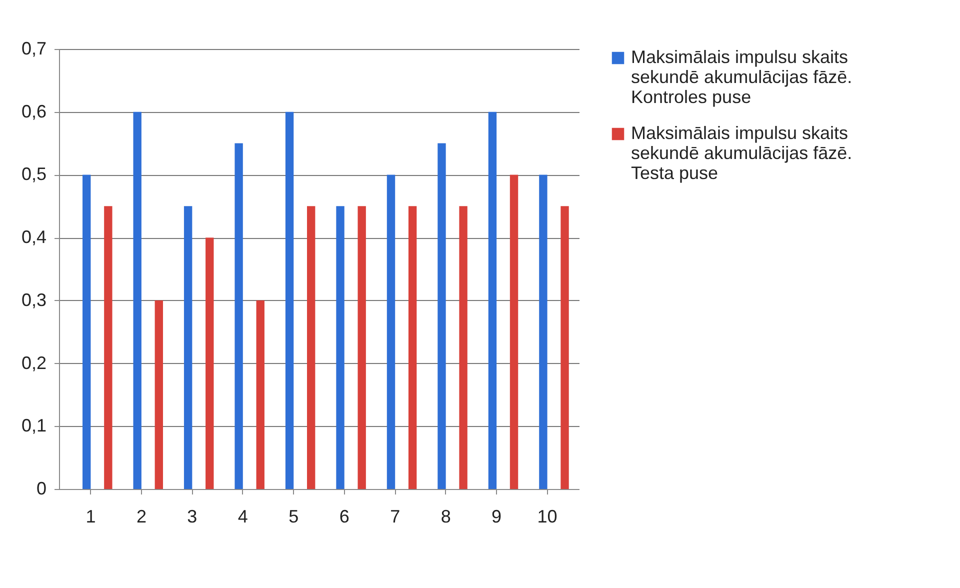 This screenshot has height=588, width=960. I want to click on y-tick-label: 0,6, so click(33, 111).